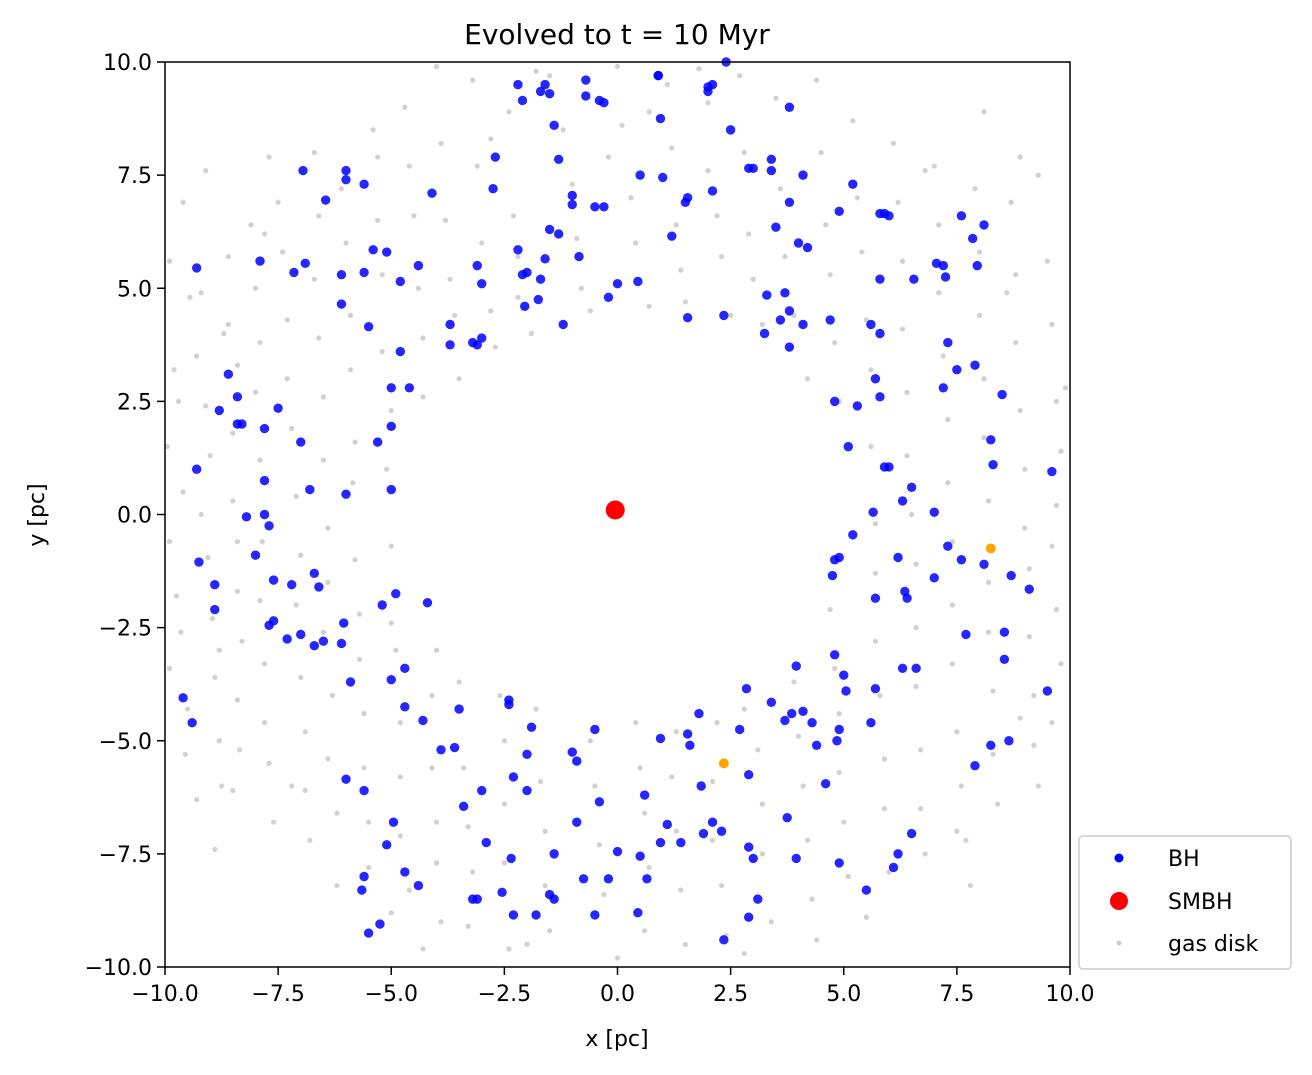 Image resolution: width=1312 pixels, height=1075 pixels. What do you see at coordinates (277, 994) in the screenshot?
I see `x-tick-label: −7.5` at bounding box center [277, 994].